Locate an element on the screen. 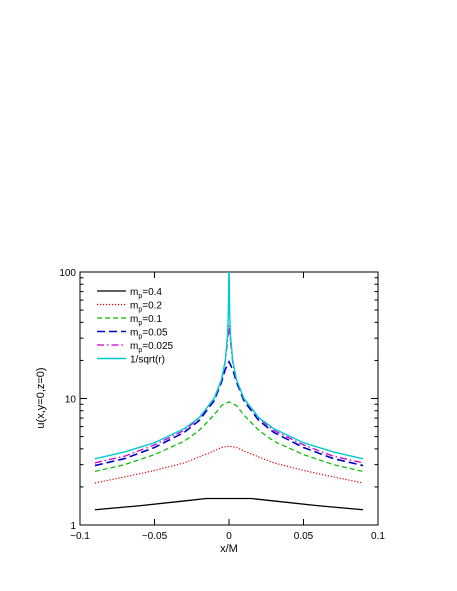  legend-label-m_p=0.1: mp=0.1 is located at coordinates (146, 320).